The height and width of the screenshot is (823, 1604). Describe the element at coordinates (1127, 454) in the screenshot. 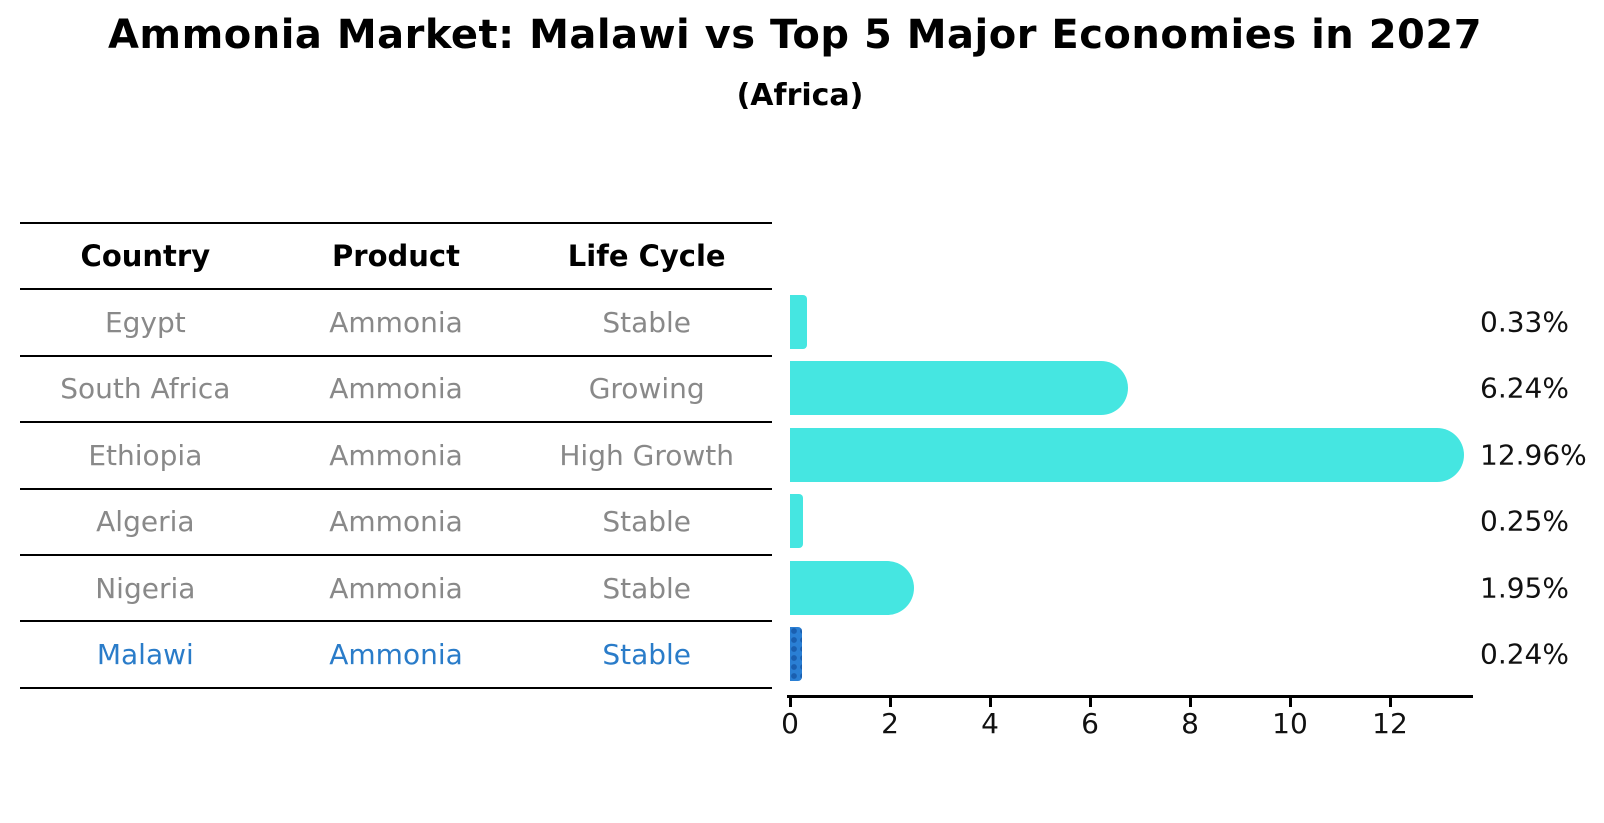

I see `bar-ethiopia` at that location.